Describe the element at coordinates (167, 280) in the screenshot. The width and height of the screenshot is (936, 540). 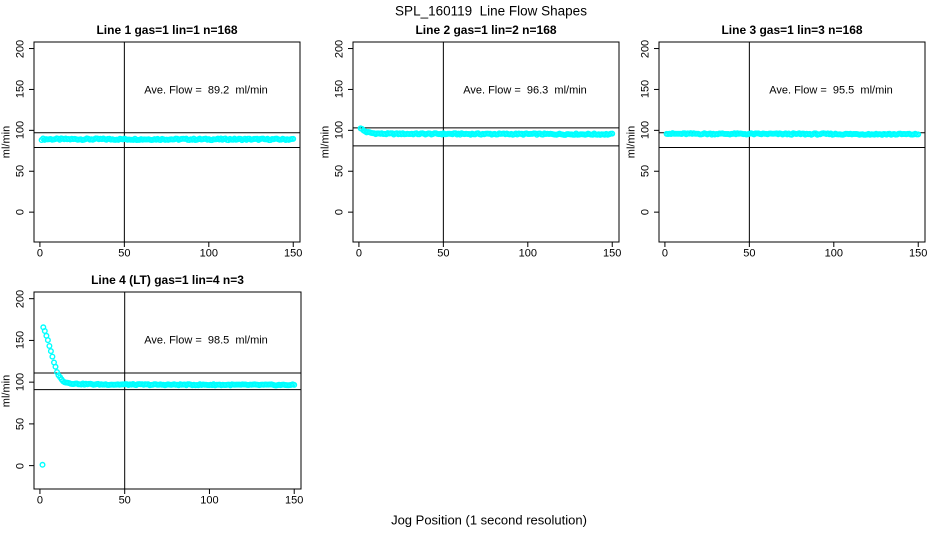
I see `panel-title: Line 4 (LT) gas=1 lin=4 n=3` at that location.